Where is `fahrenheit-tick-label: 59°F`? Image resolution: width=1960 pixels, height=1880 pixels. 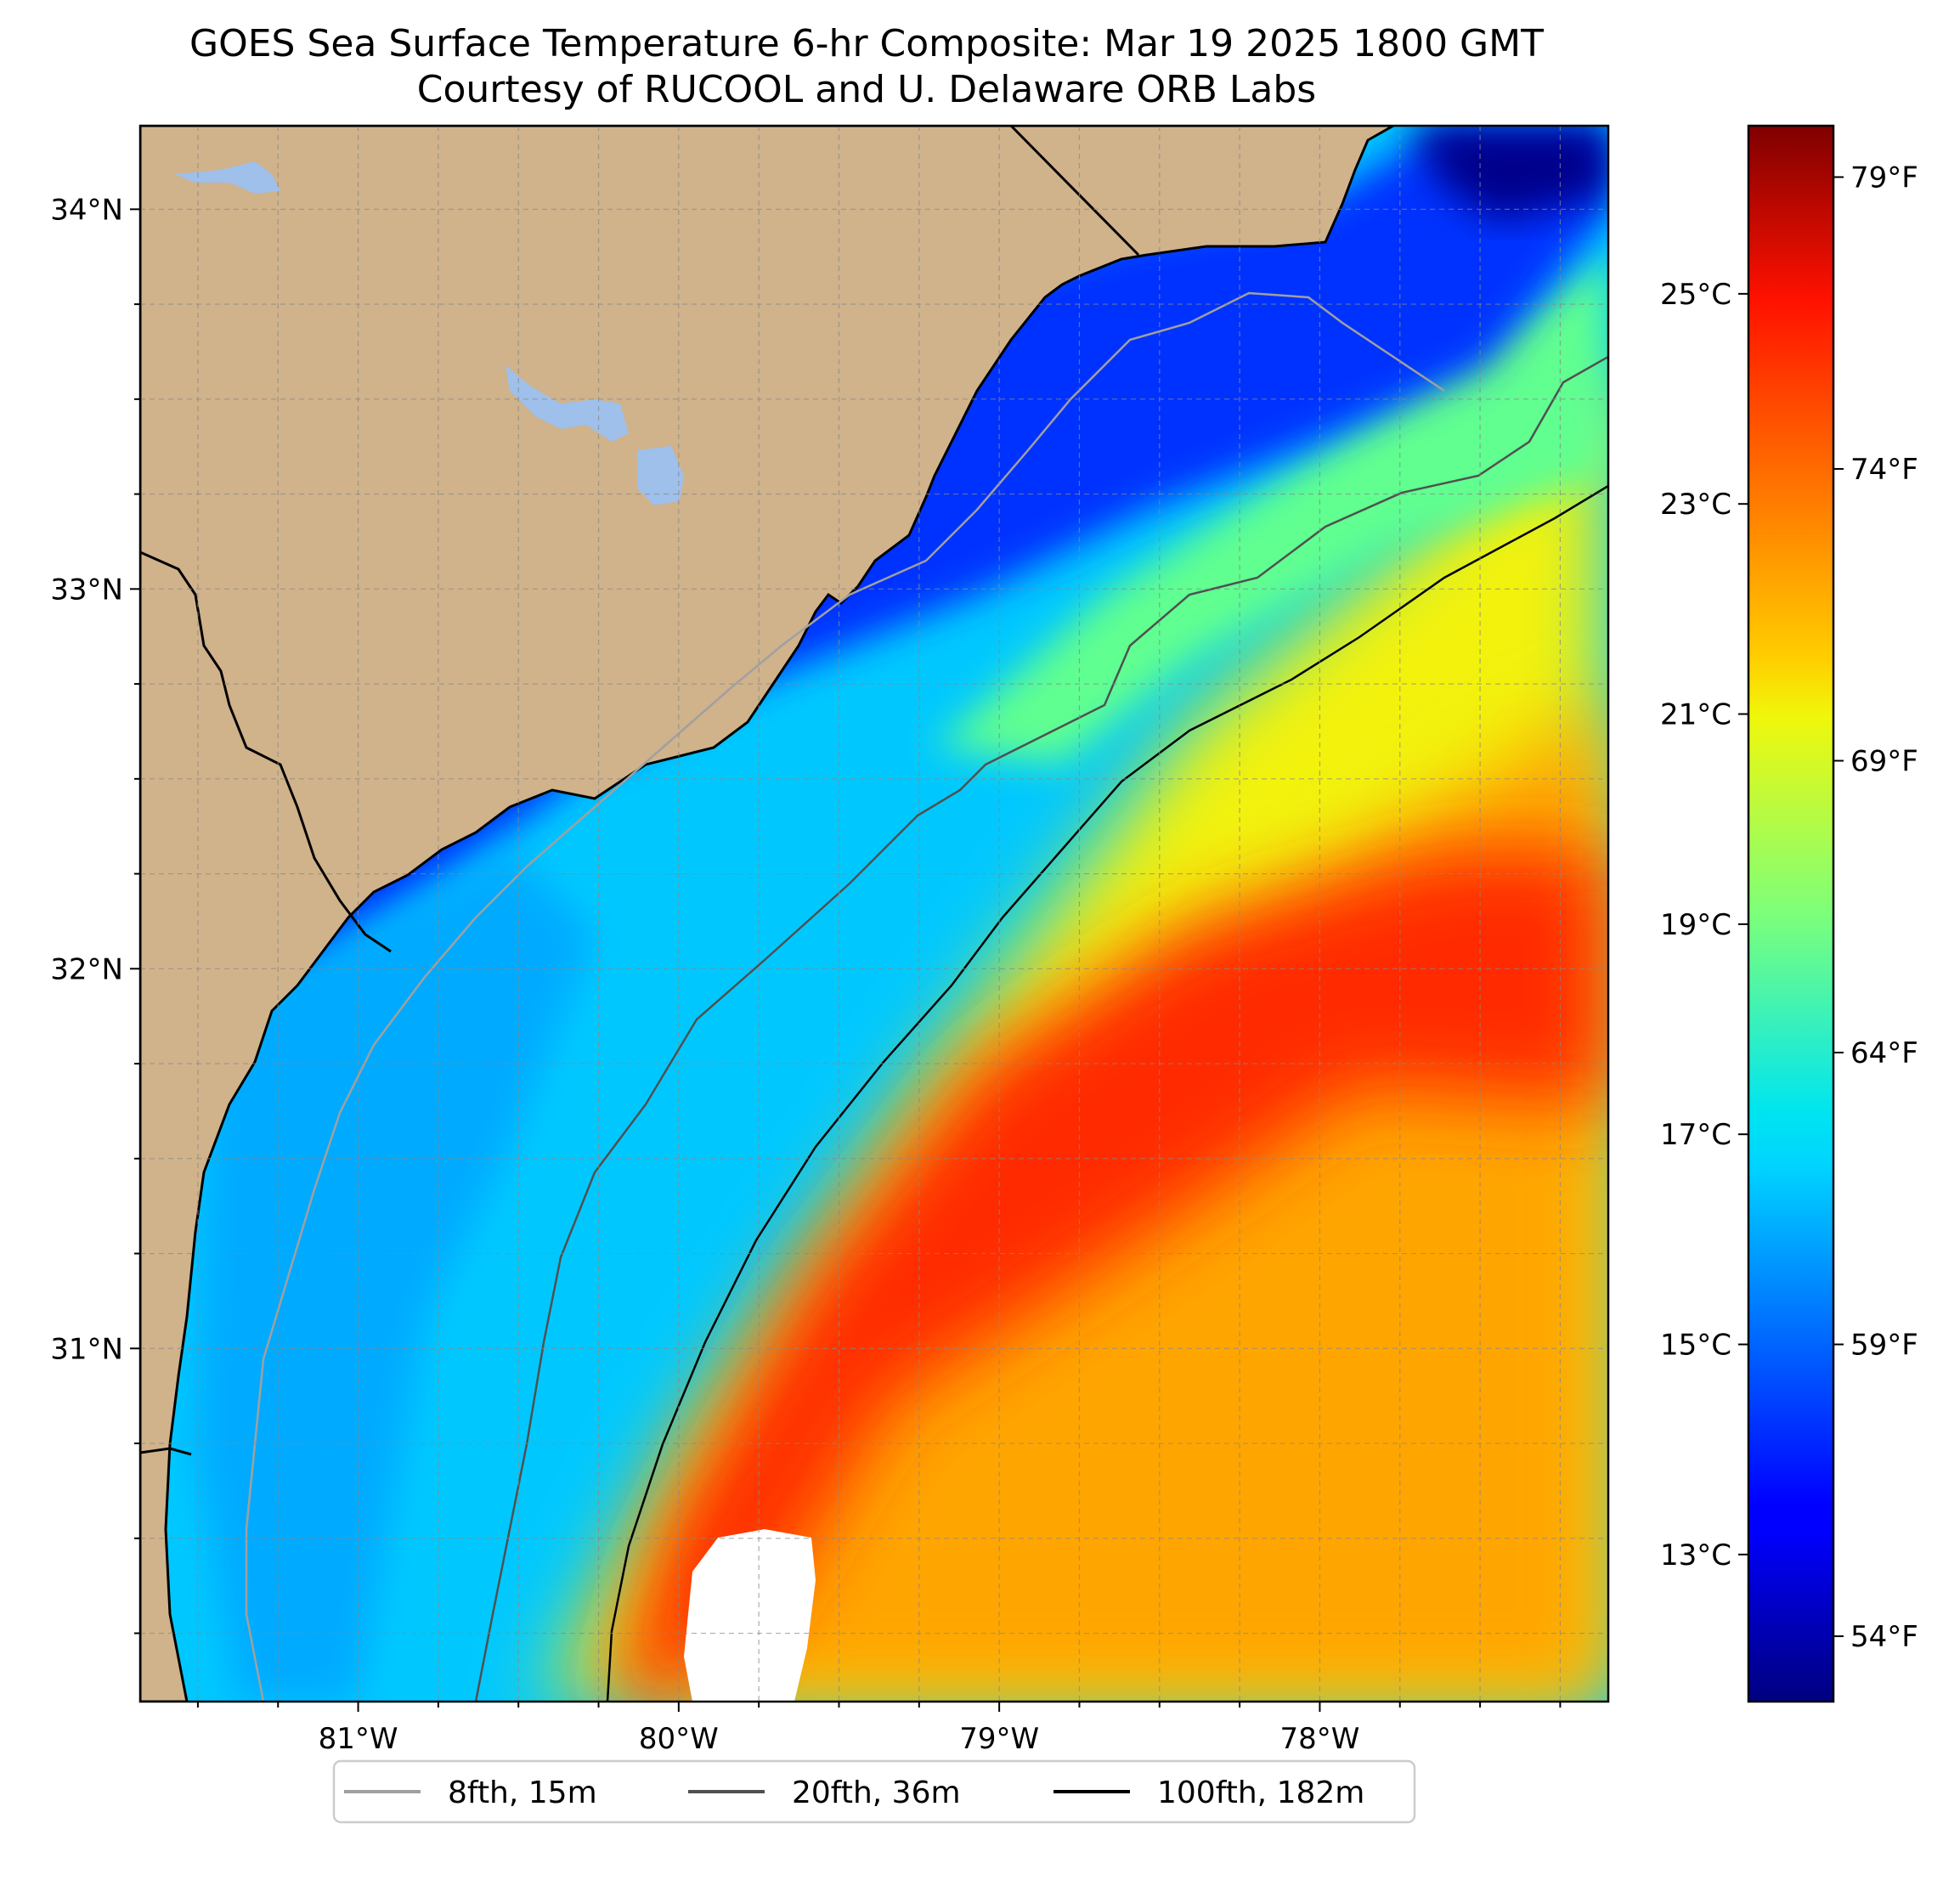 fahrenheit-tick-label: 59°F is located at coordinates (1884, 1346).